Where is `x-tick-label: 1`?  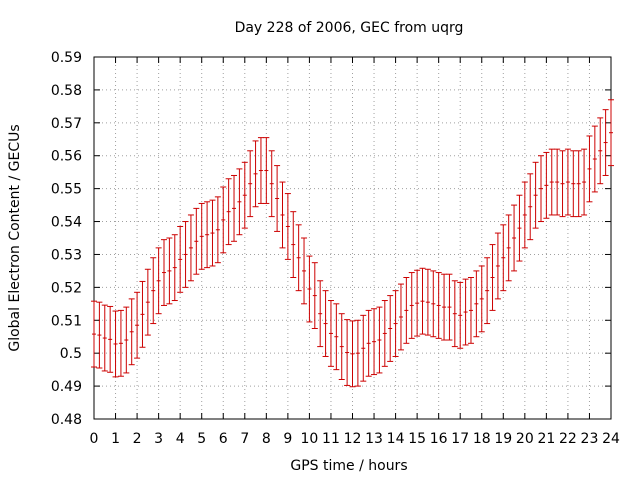 x-tick-label: 1 is located at coordinates (115, 439).